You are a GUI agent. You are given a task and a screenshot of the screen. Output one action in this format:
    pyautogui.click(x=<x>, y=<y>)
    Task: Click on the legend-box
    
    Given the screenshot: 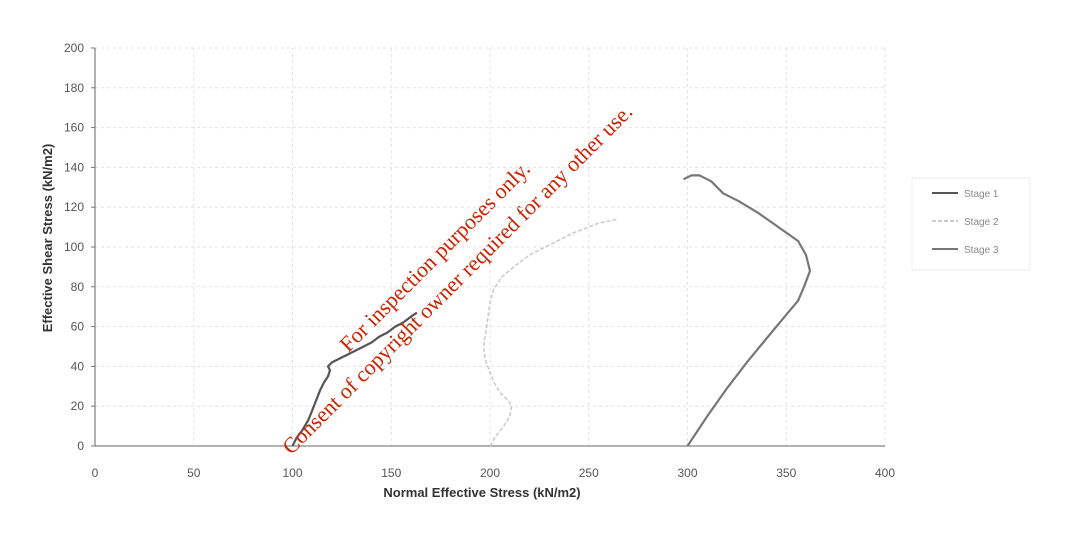 What is the action you would take?
    pyautogui.click(x=971, y=224)
    